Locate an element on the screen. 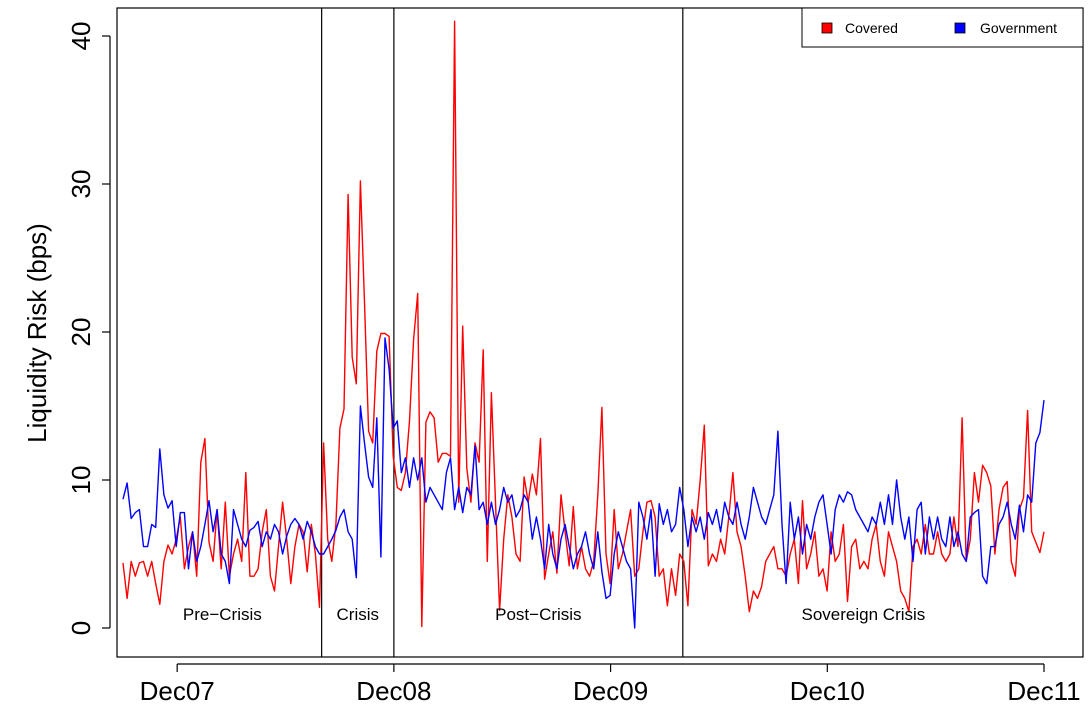 The image size is (1091, 707). legend-box is located at coordinates (942, 27).